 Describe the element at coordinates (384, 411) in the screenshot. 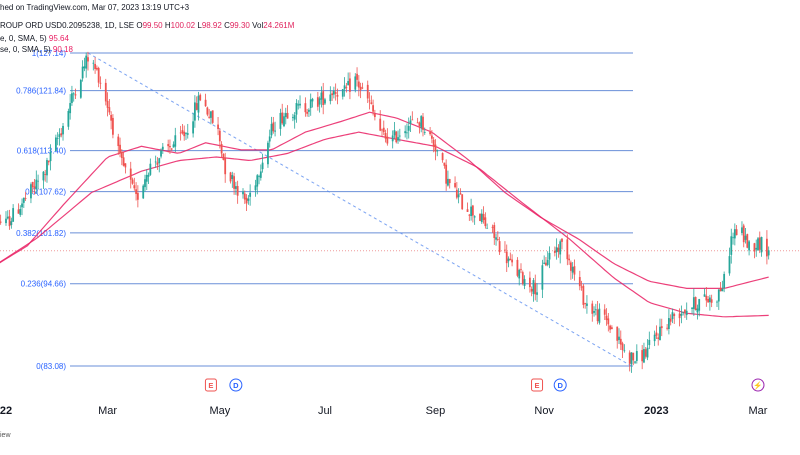

I see `time-axis: 22 Mar May Jul Sep Nov 2023 Mar` at that location.